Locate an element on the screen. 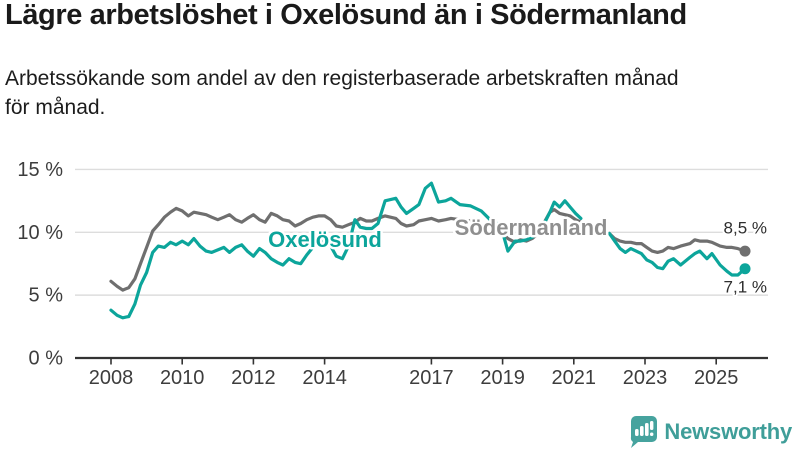  x-axis-label: 2025 is located at coordinates (716, 378).